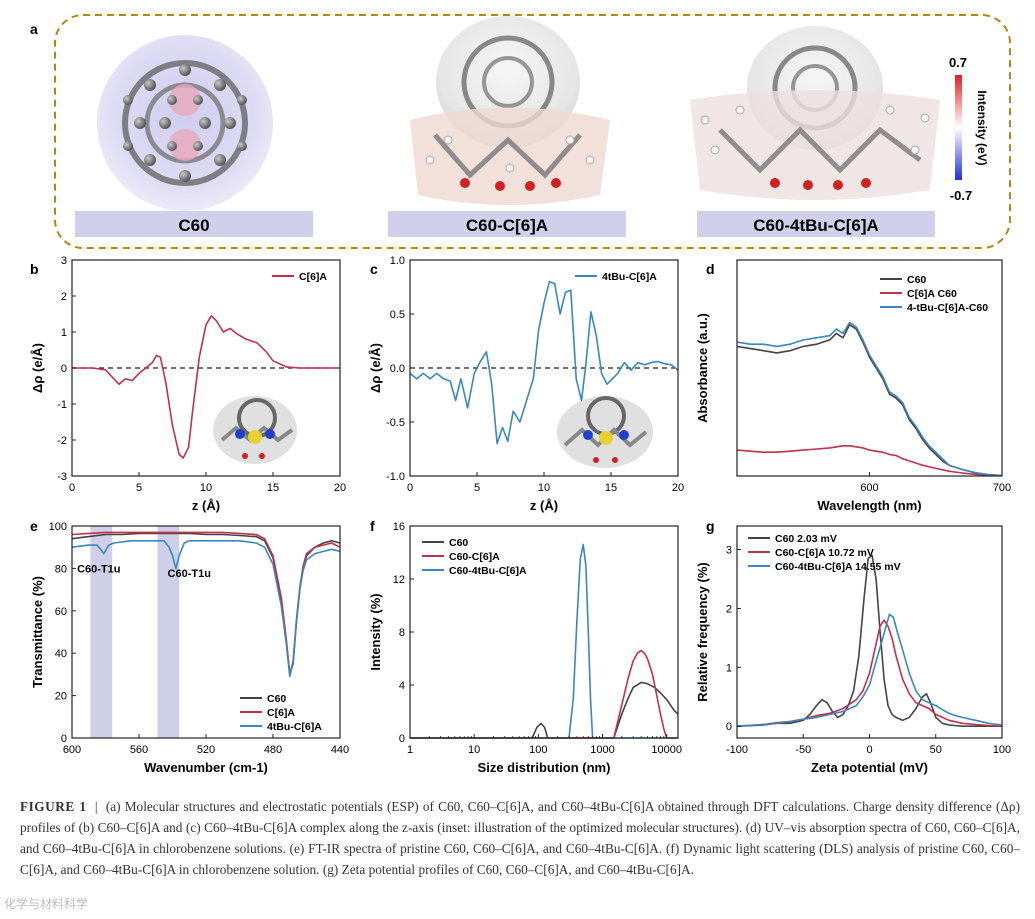 This screenshot has height=919, width=1035. I want to click on inset-molecule-c, so click(605, 432).